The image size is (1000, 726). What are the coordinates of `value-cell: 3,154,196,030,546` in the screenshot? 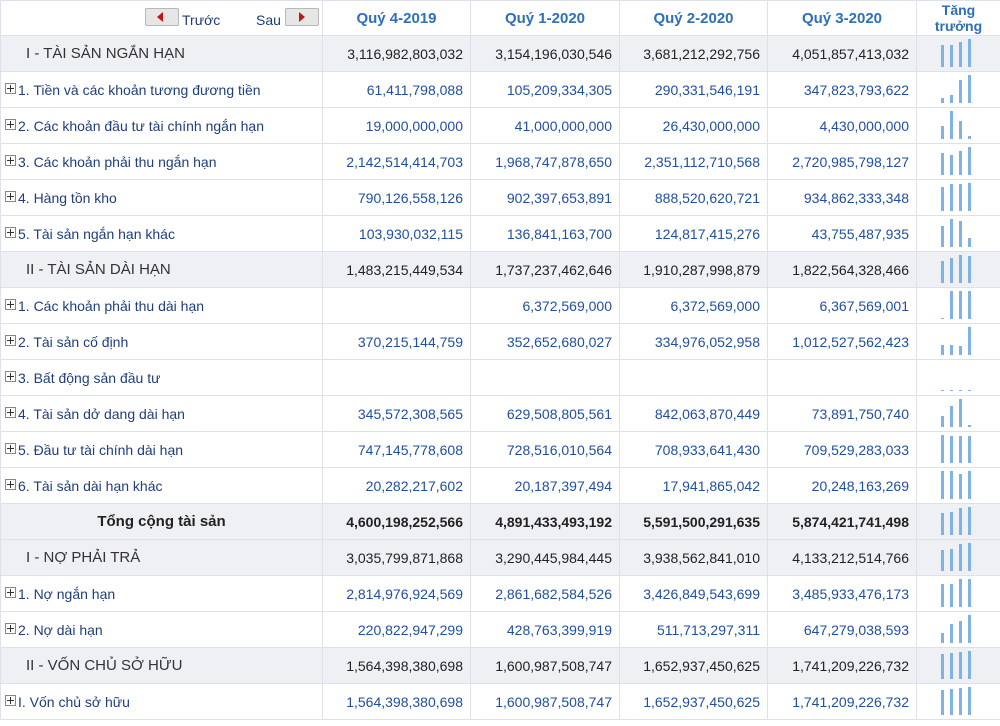 It's located at (545, 53).